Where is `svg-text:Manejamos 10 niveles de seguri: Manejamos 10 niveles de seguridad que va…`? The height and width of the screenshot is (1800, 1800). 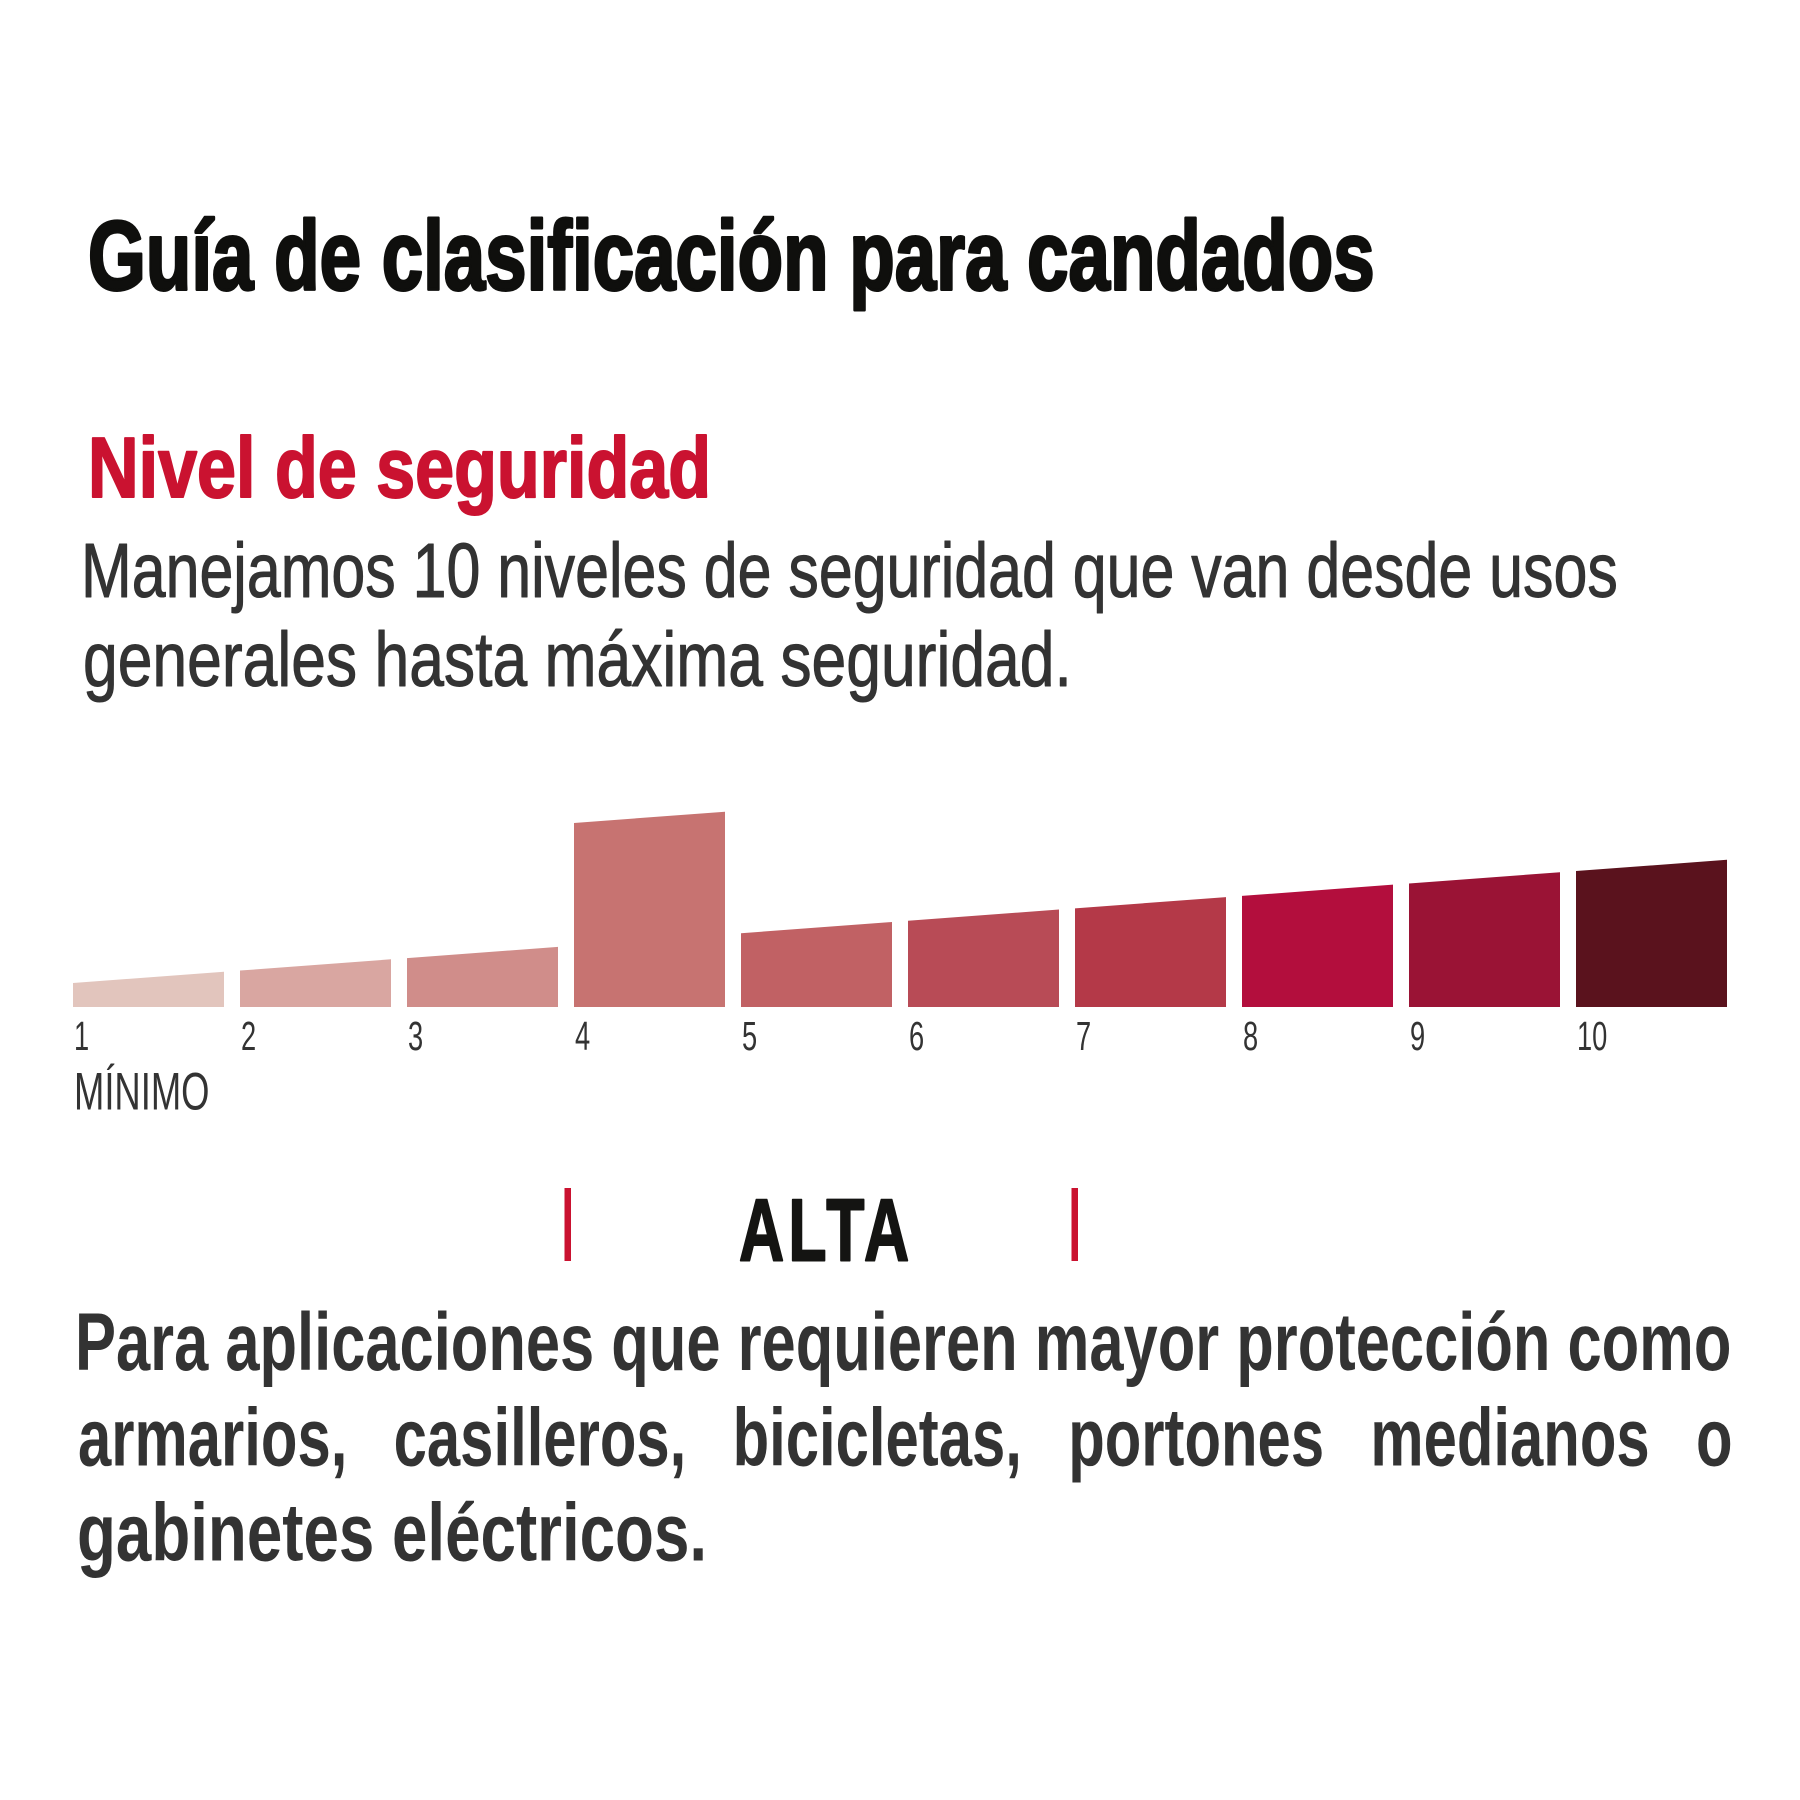 svg-text:Manejamos 10 niveles de seguri: Manejamos 10 niveles de seguridad que va… is located at coordinates (849, 570).